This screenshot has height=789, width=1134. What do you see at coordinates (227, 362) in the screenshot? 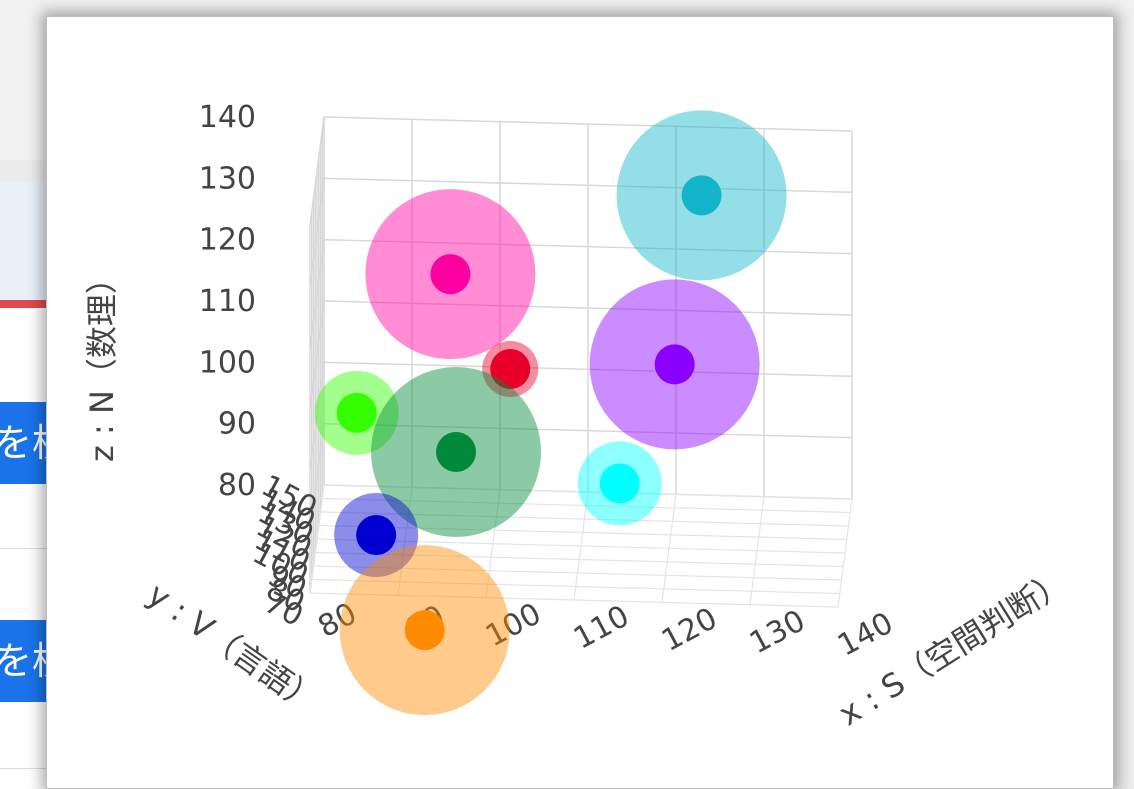
I see `z-tick-label: 100` at bounding box center [227, 362].